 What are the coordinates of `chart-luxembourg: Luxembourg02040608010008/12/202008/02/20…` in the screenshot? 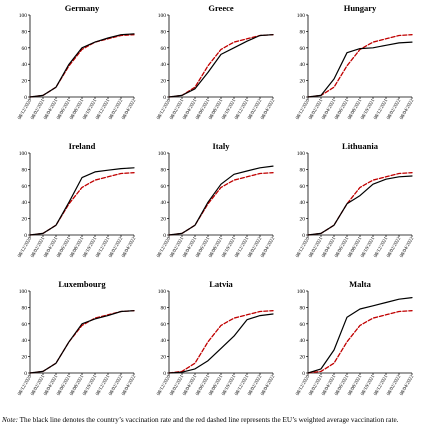 It's located at (78, 338).